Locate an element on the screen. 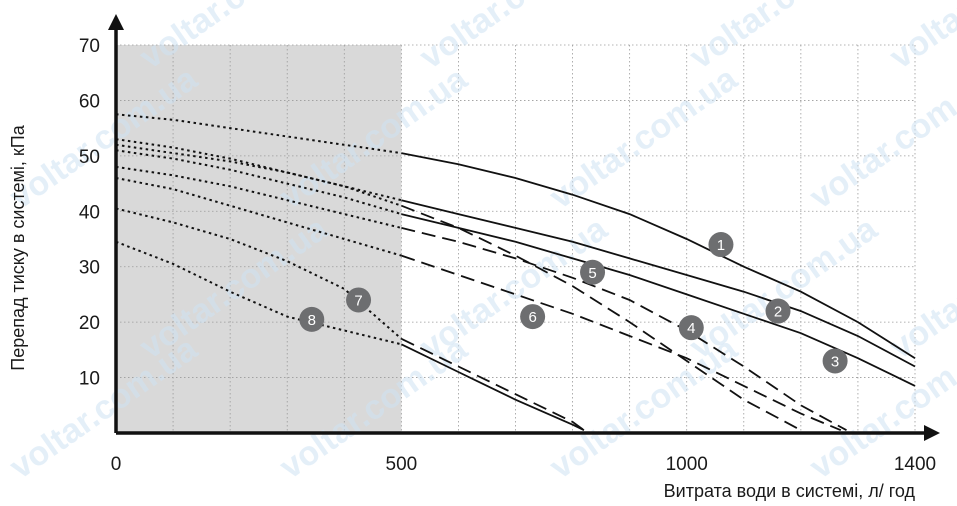 This screenshot has height=506, width=957. y-tick-label: 10 is located at coordinates (89, 379).